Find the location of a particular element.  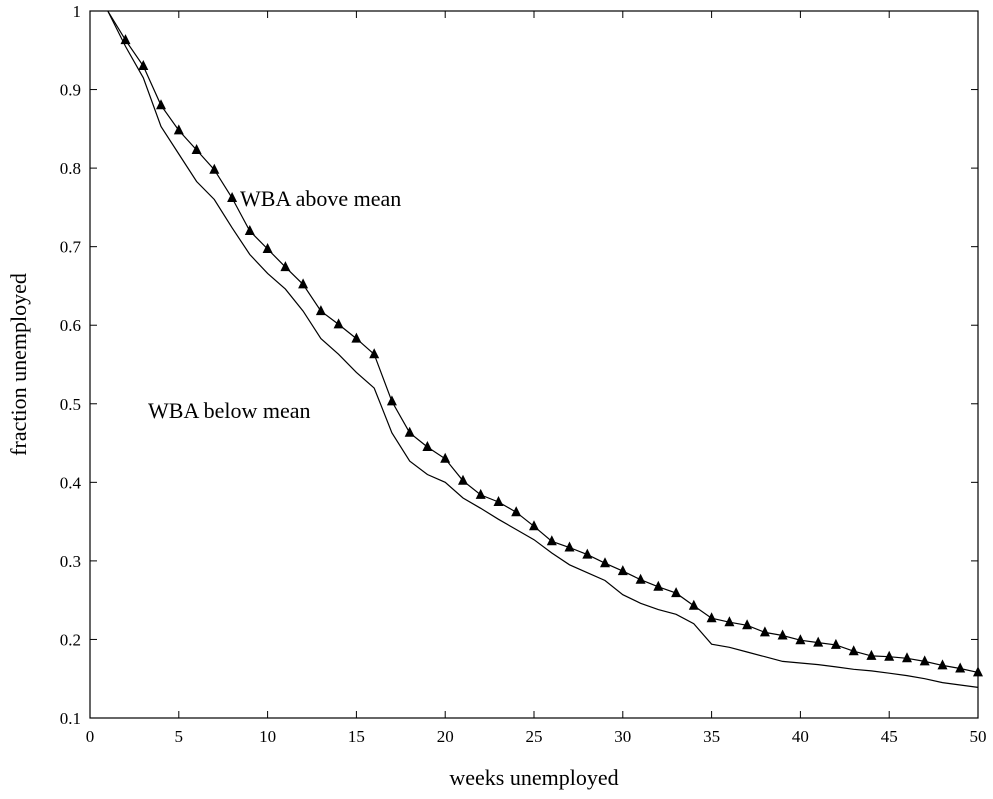

x-tick-label: 35 is located at coordinates (711, 736).